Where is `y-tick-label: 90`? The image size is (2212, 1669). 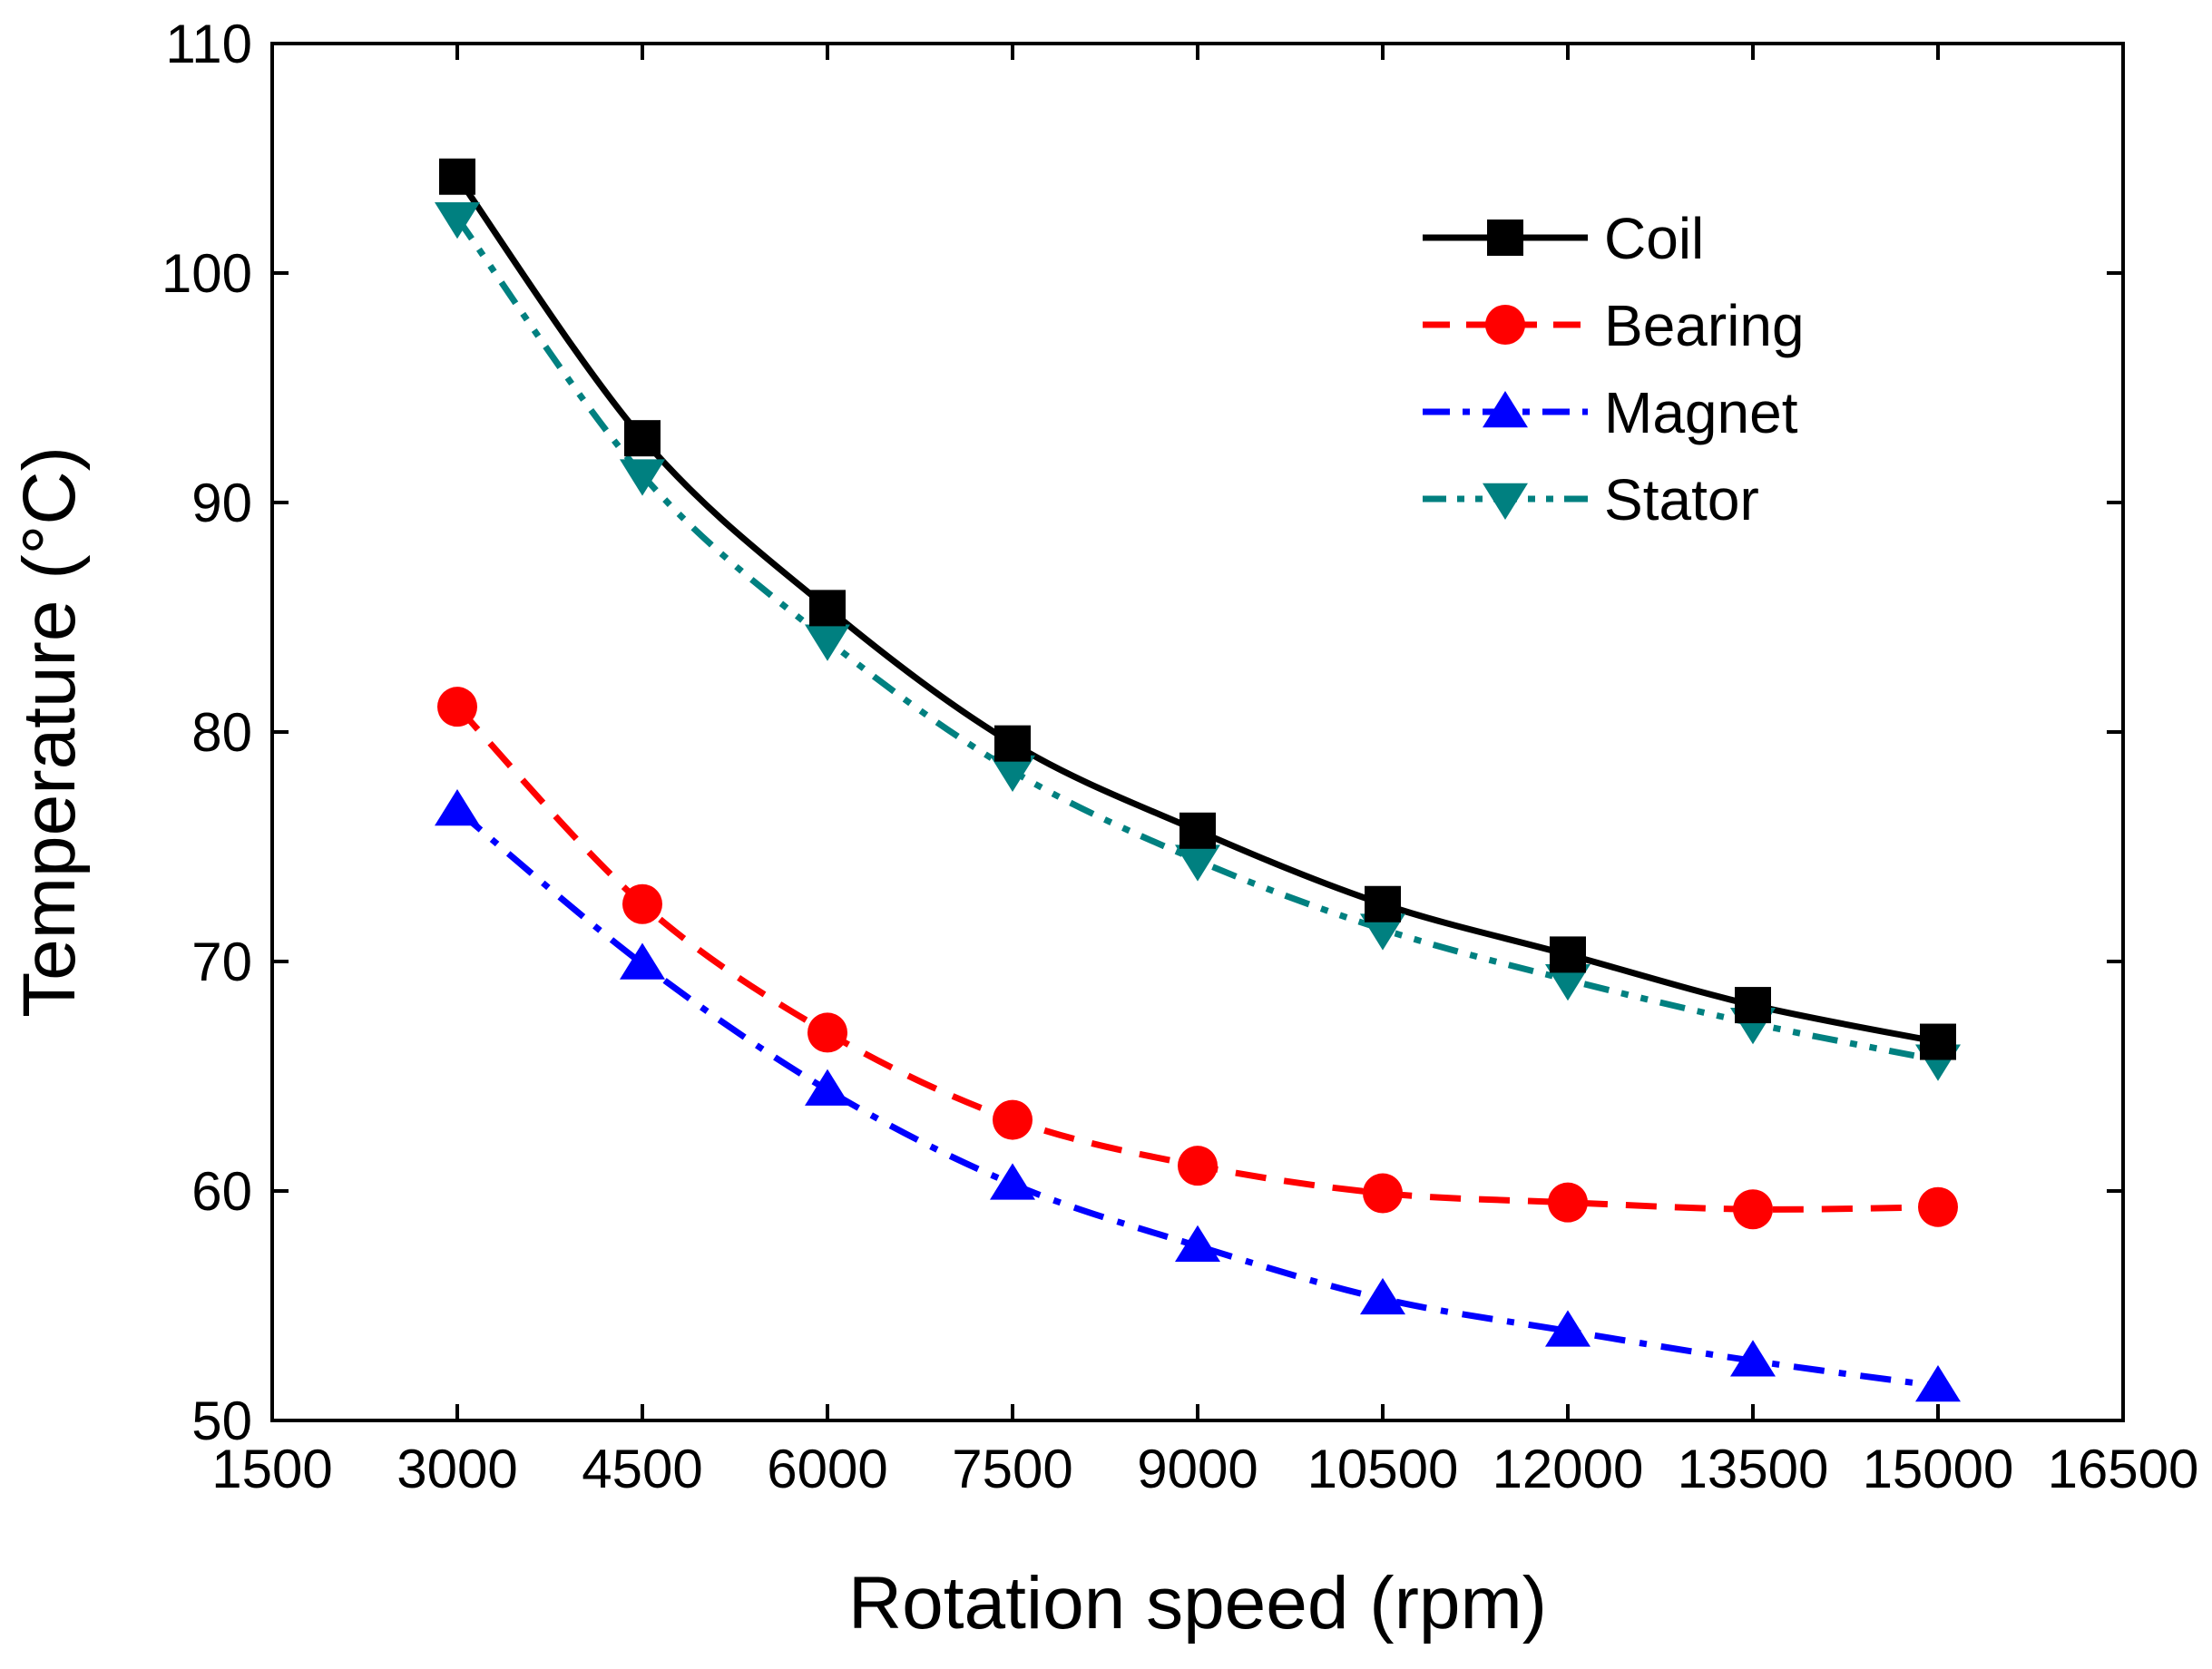 y-tick-label: 90 is located at coordinates (221, 503).